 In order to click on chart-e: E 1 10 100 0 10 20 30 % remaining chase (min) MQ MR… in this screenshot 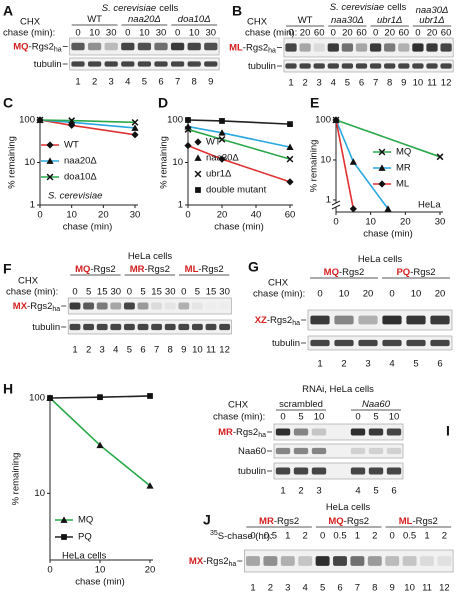, I will do `click(377, 167)`.